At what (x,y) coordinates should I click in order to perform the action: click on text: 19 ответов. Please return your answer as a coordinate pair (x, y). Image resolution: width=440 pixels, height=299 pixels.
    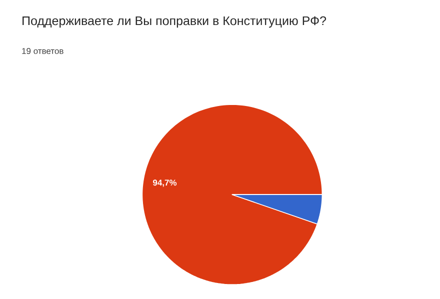
    Looking at the image, I should click on (43, 51).